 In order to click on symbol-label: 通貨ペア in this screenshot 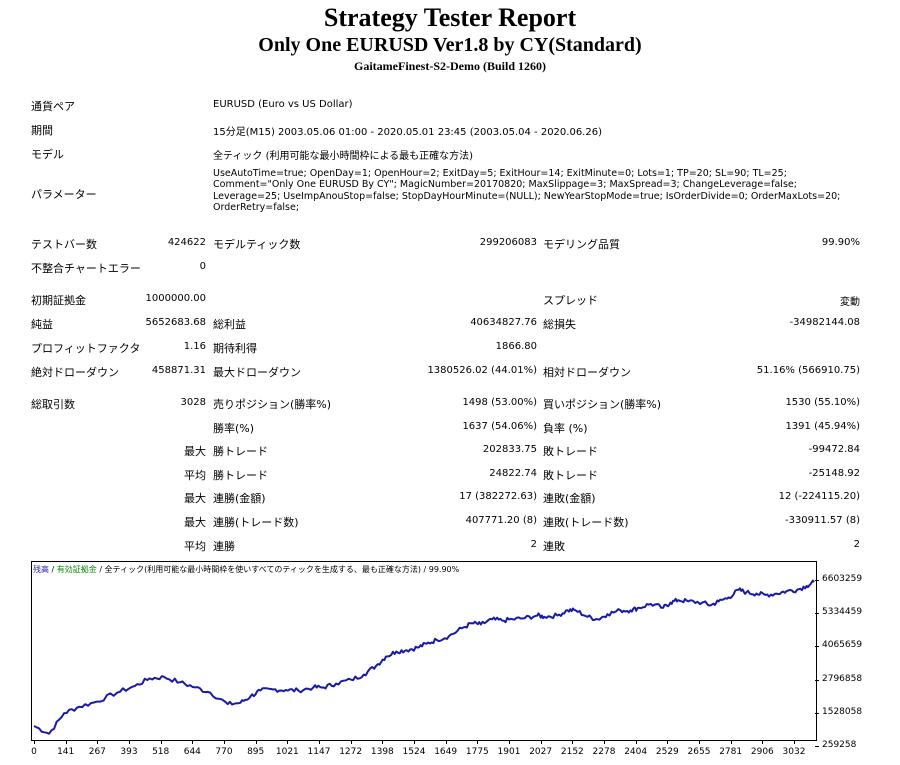, I will do `click(53, 106)`.